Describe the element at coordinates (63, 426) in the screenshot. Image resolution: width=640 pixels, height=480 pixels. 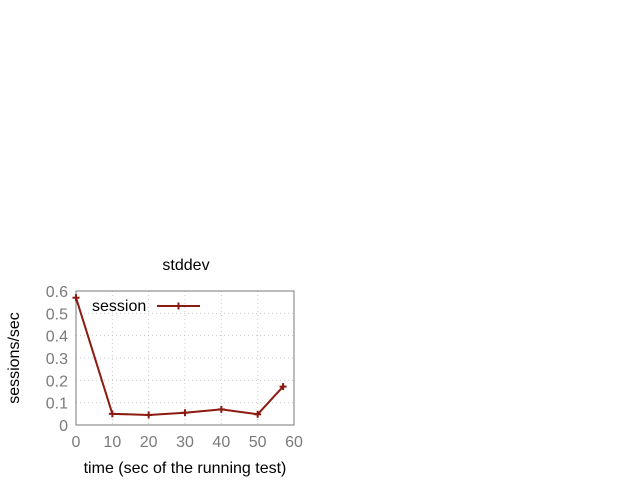
I see `y-tick-label: 0` at that location.